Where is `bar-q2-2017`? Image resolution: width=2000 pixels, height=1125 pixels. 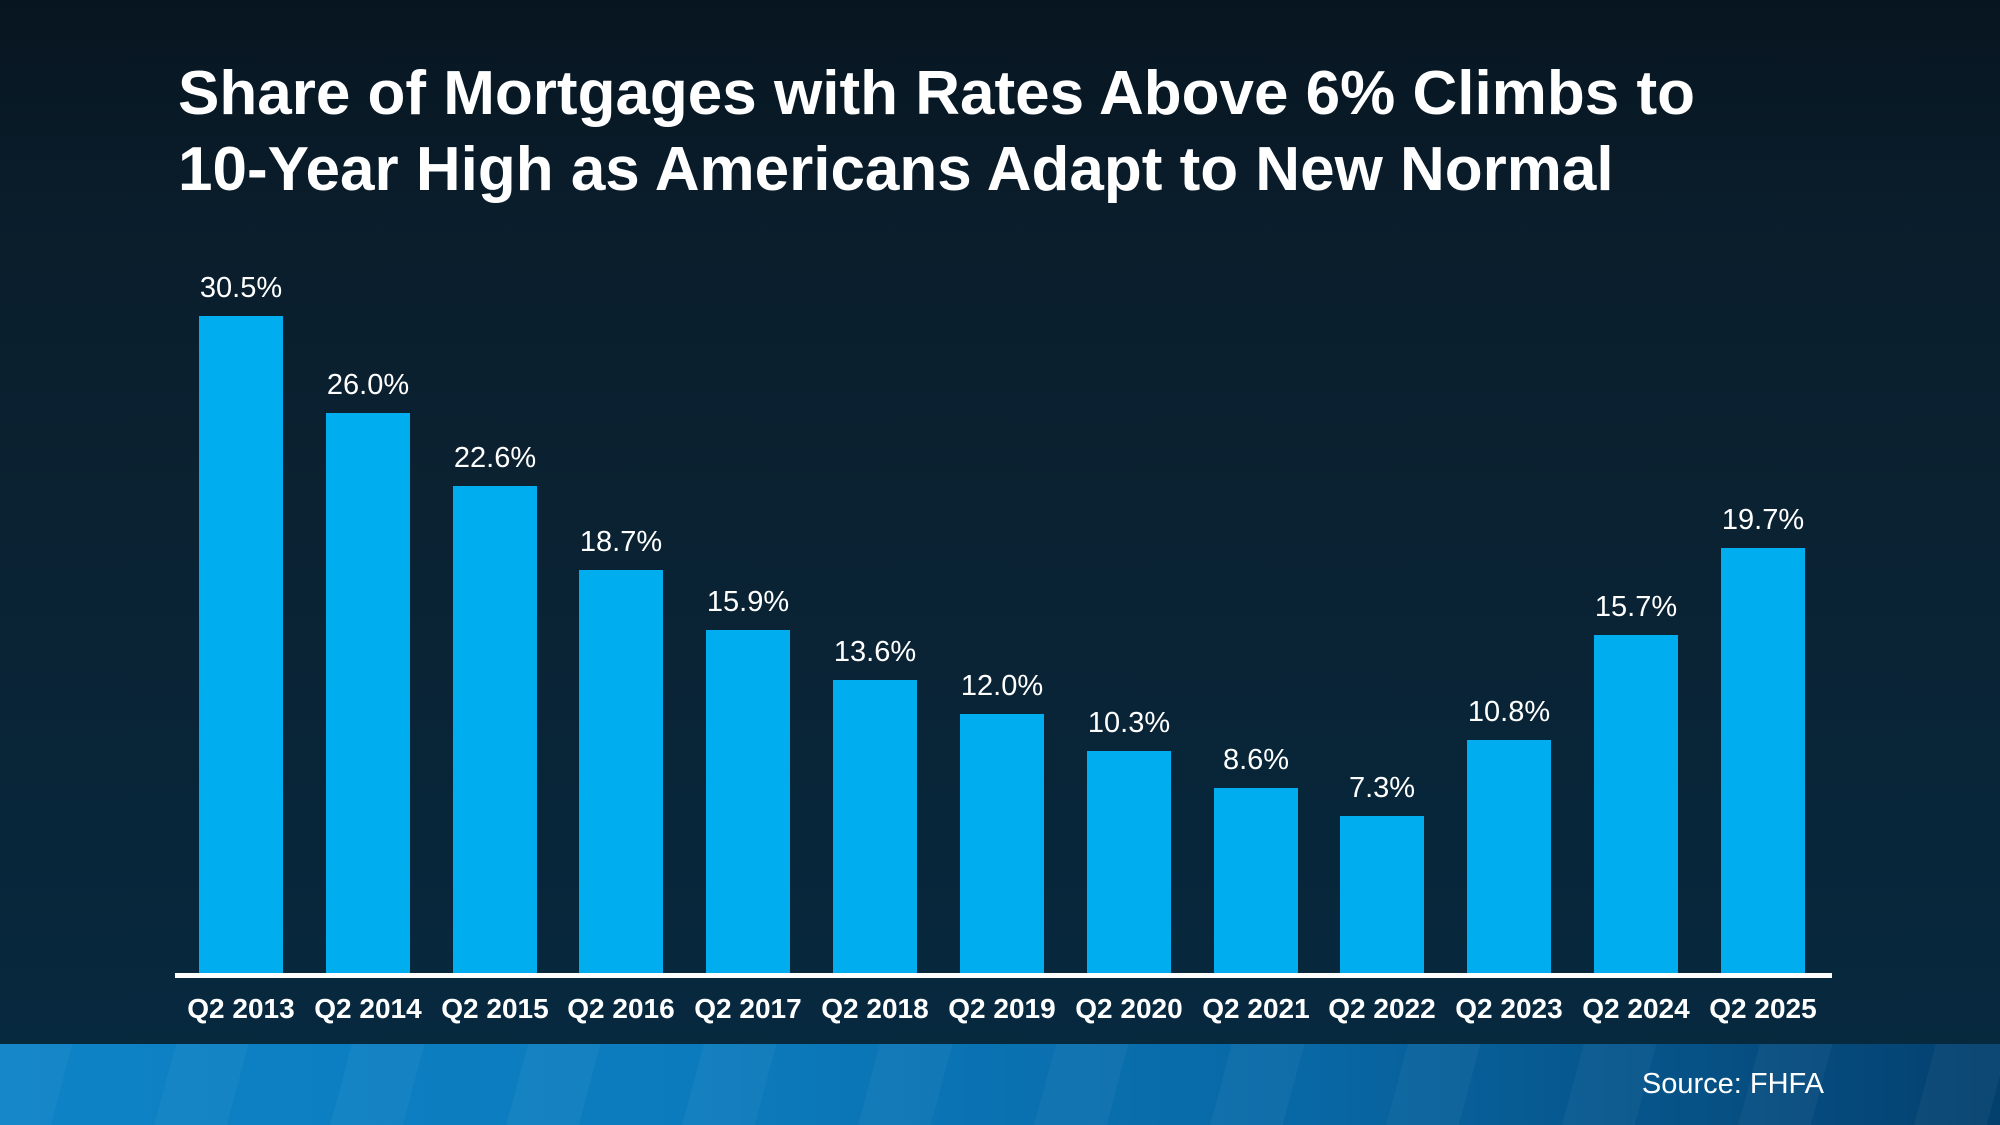 bar-q2-2017 is located at coordinates (748, 801).